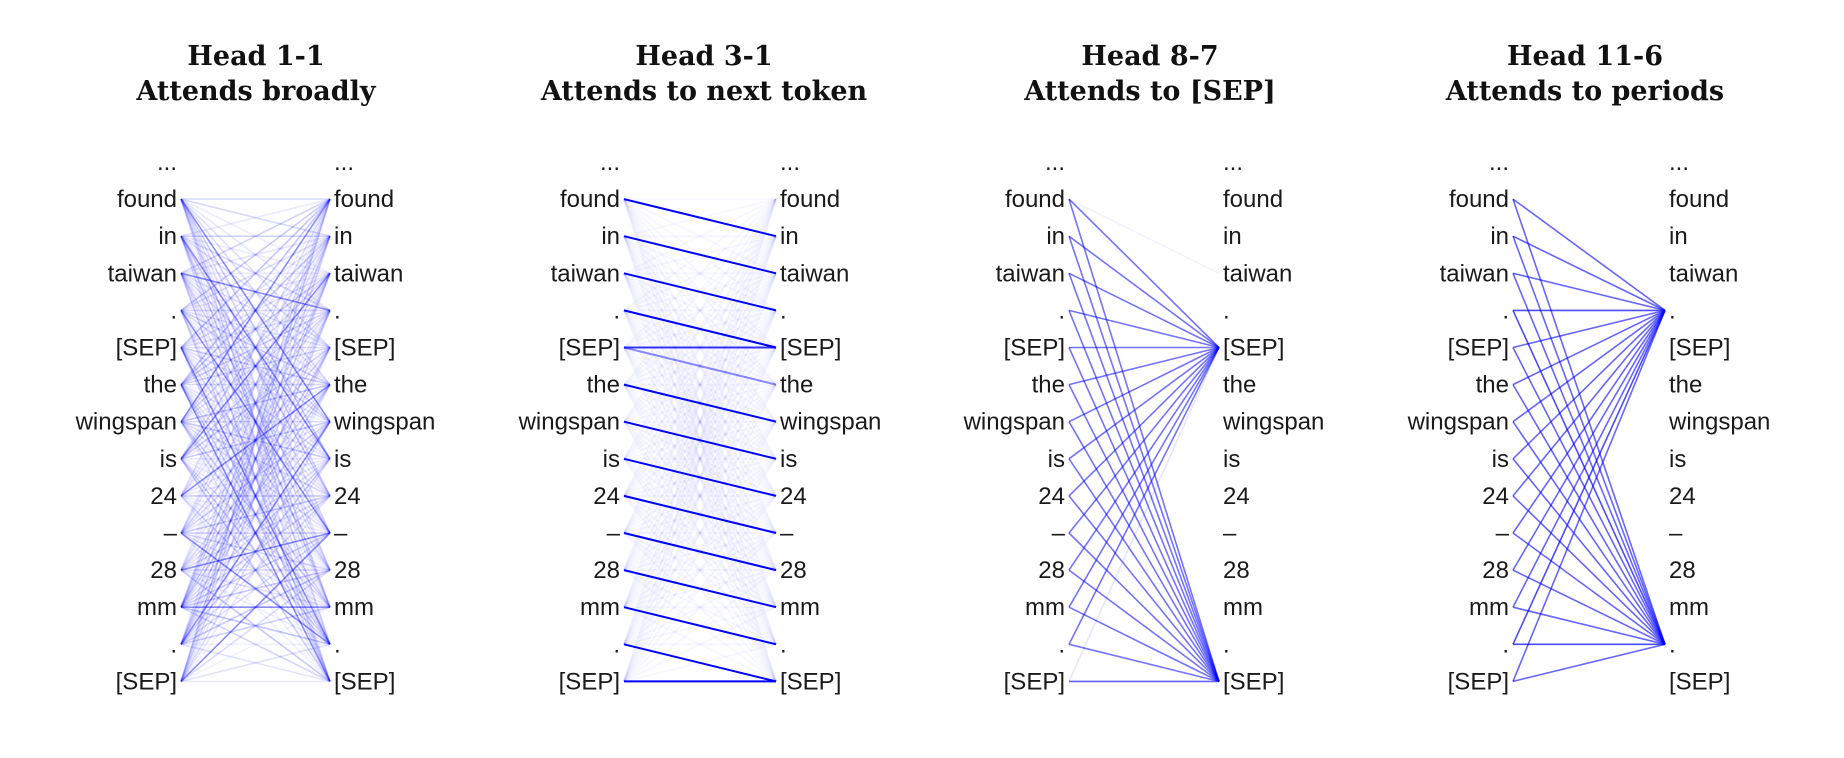 The image size is (1844, 758). What do you see at coordinates (614, 533) in the screenshot?
I see `left-token: –` at bounding box center [614, 533].